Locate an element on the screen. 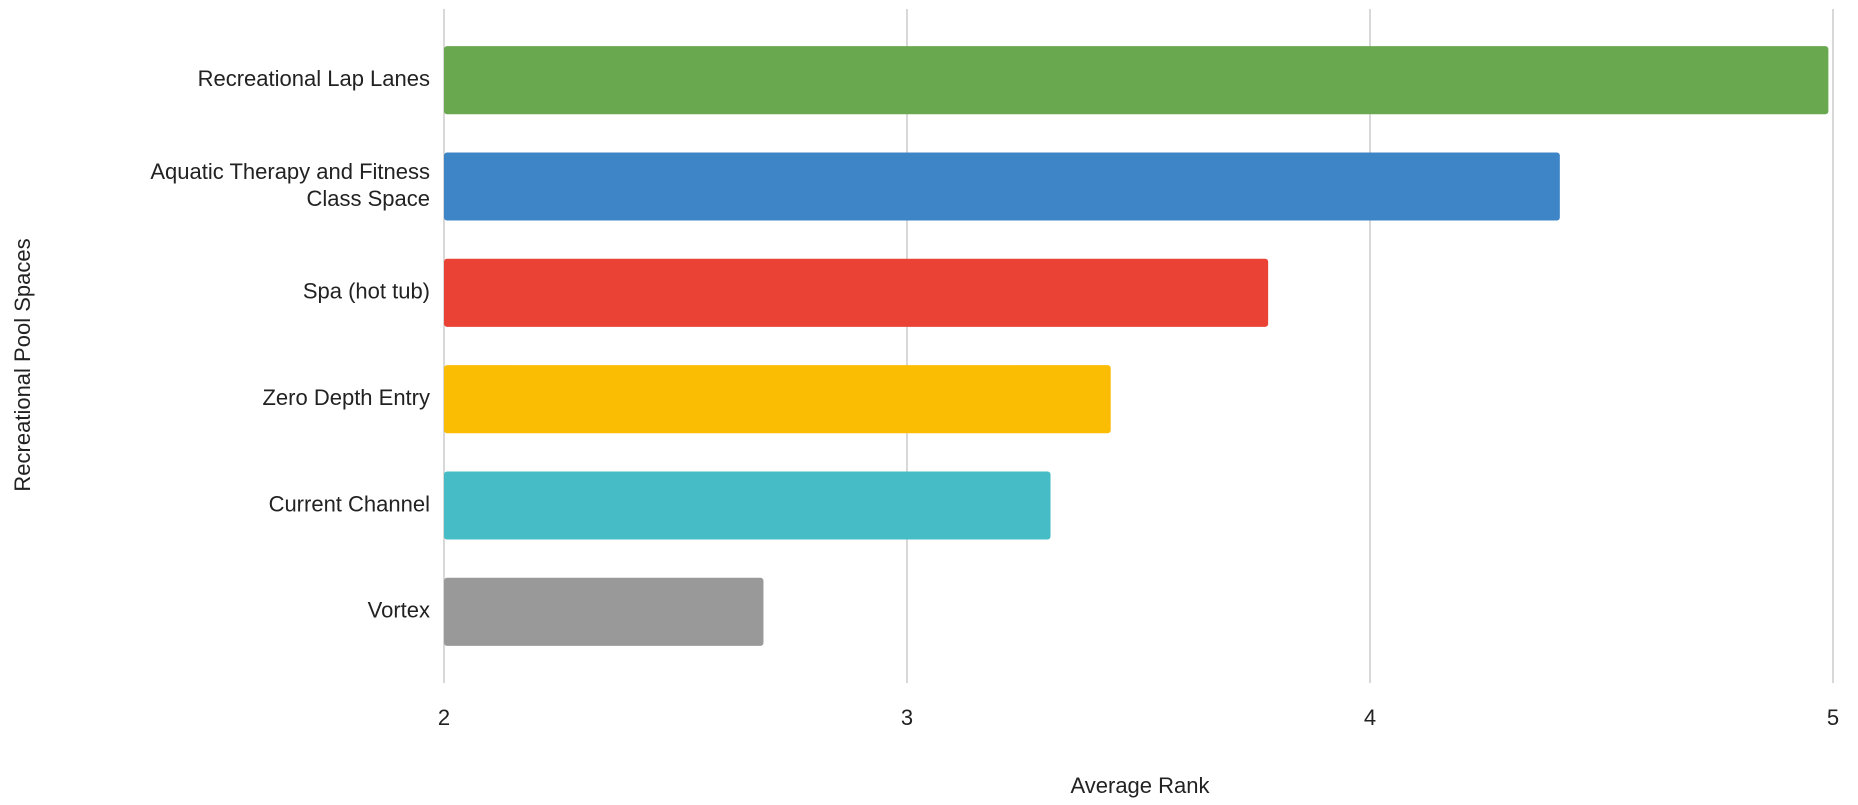 This screenshot has height=805, width=1858. y-tick-label: Spa (hot tub) is located at coordinates (366, 291).